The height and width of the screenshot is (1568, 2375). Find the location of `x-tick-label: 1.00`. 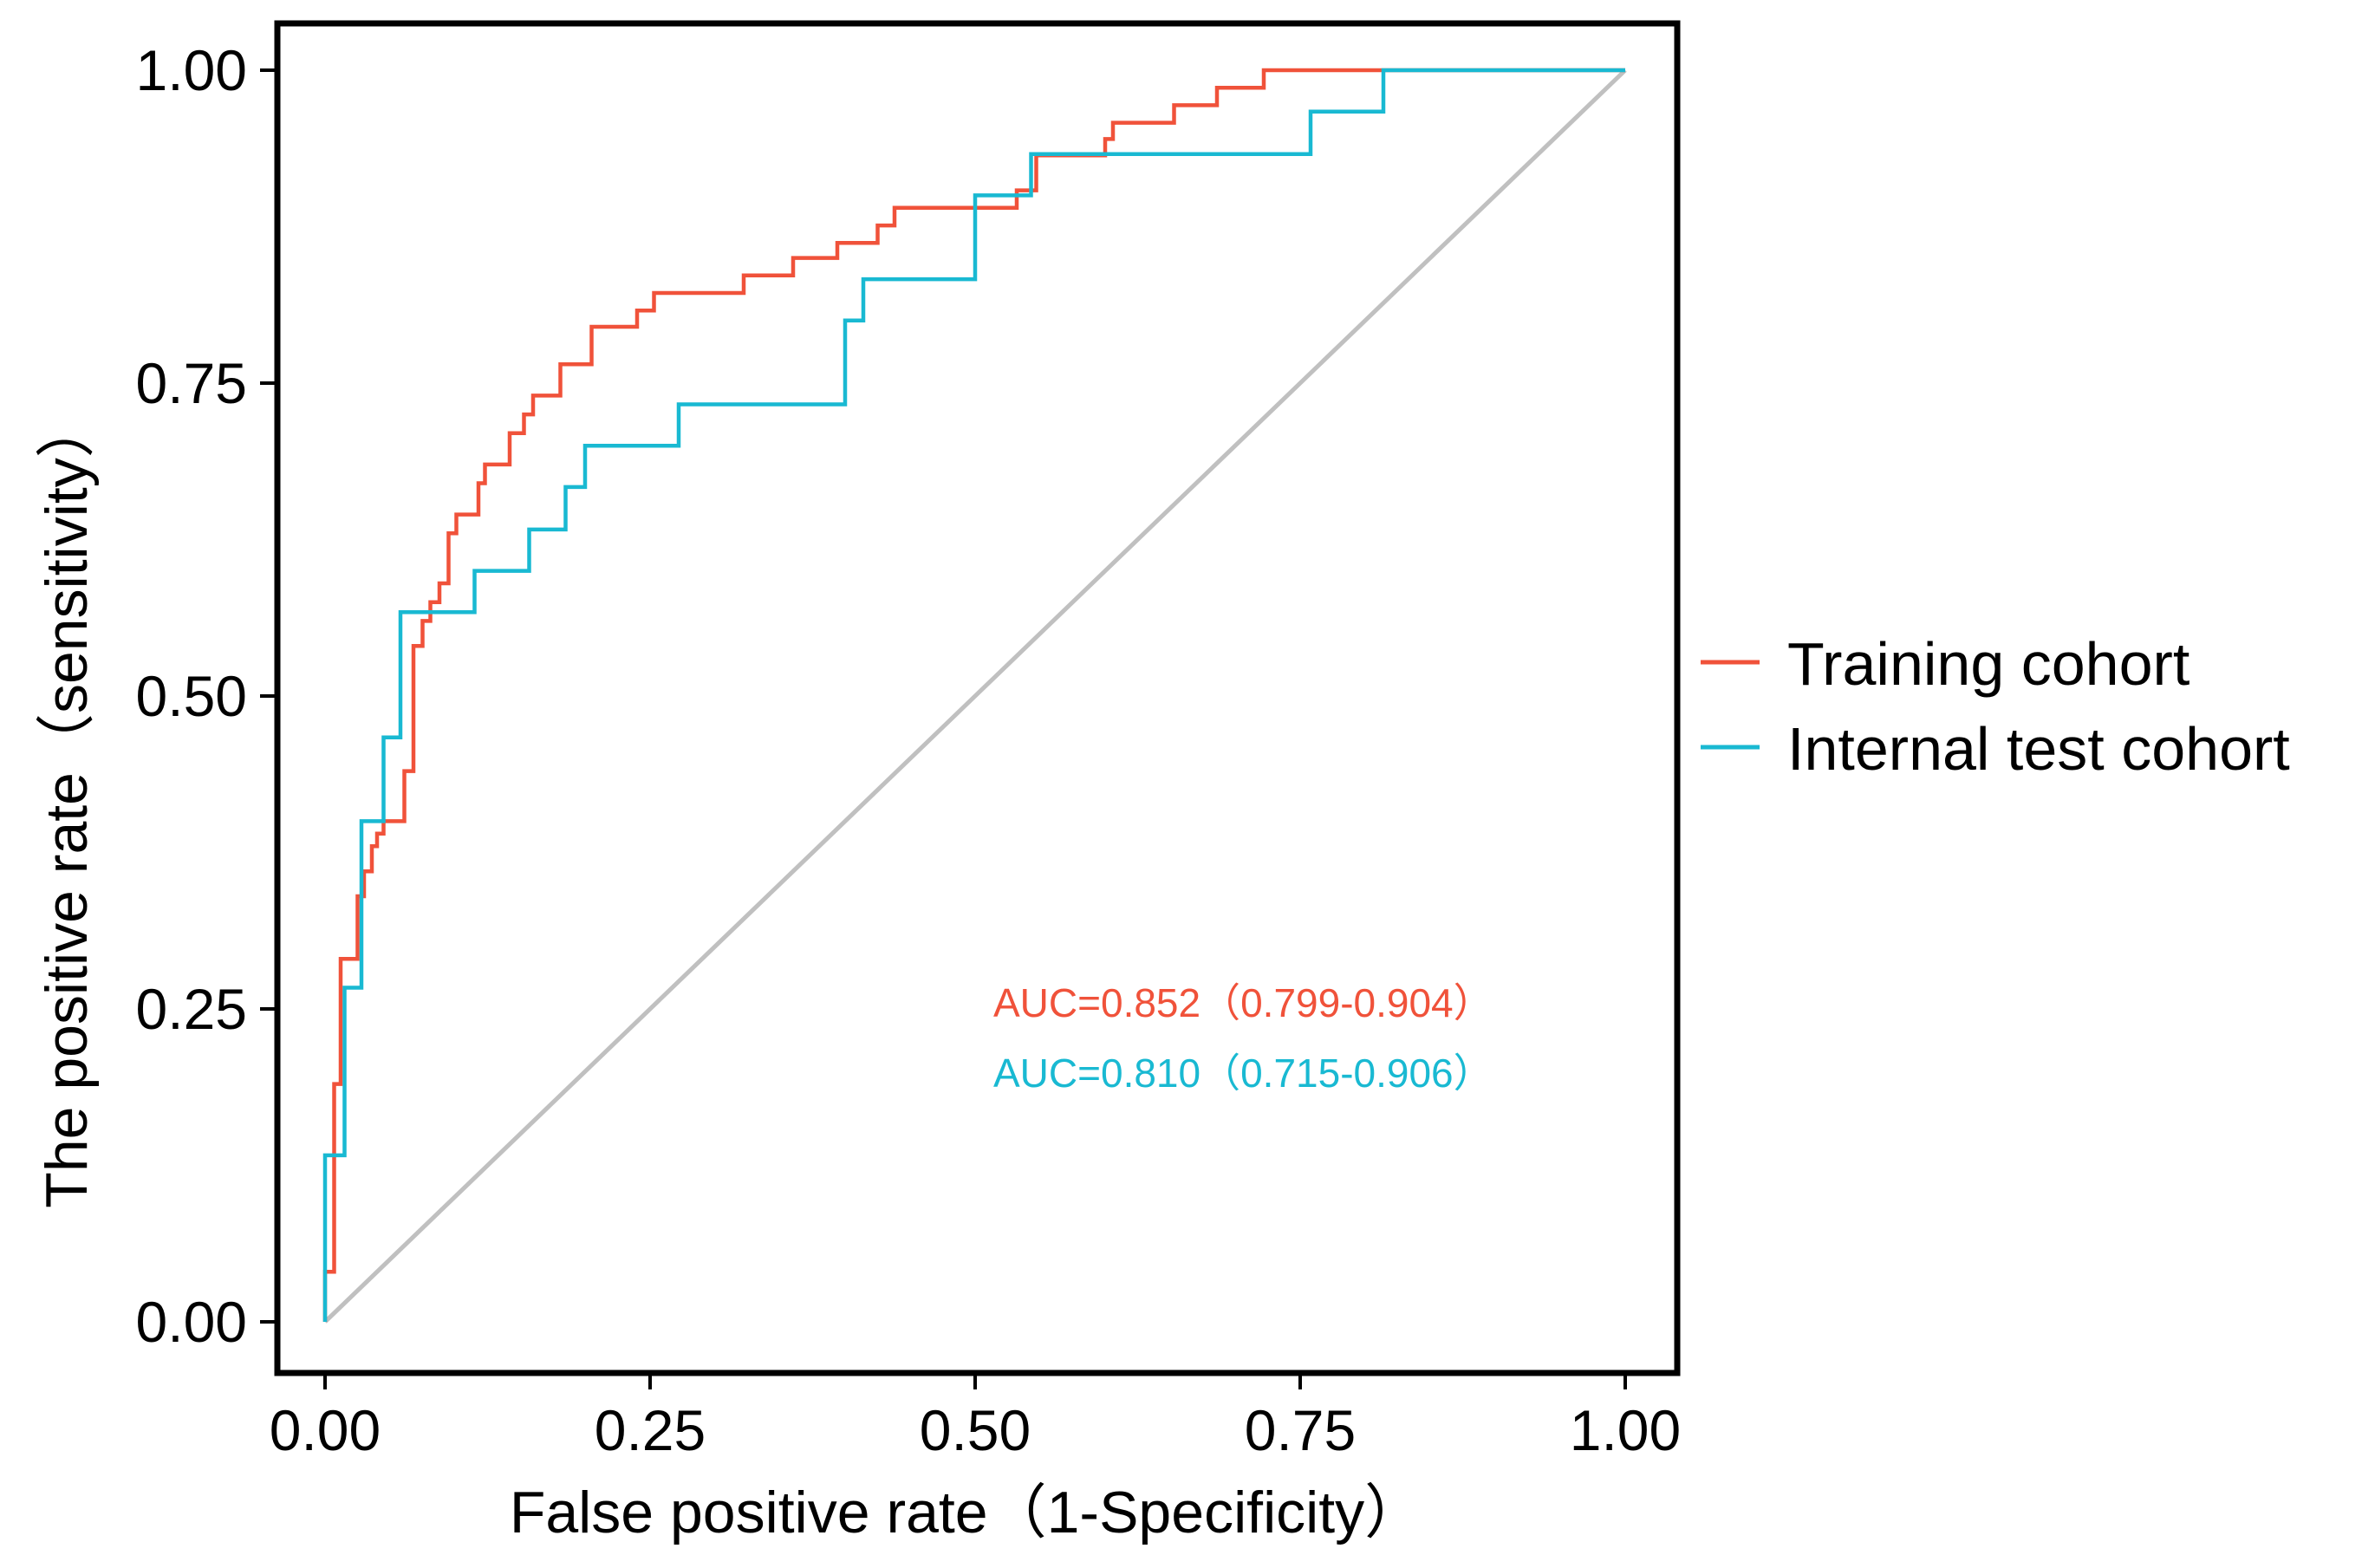

x-tick-label: 1.00 is located at coordinates (1625, 1430).